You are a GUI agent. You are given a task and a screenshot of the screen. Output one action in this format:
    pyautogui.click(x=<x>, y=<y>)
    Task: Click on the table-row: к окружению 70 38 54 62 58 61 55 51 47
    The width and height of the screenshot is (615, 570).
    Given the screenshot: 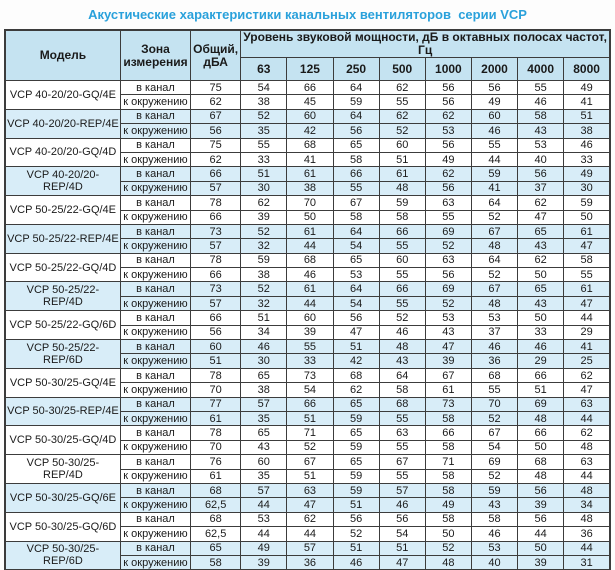 What is the action you would take?
    pyautogui.click(x=308, y=390)
    